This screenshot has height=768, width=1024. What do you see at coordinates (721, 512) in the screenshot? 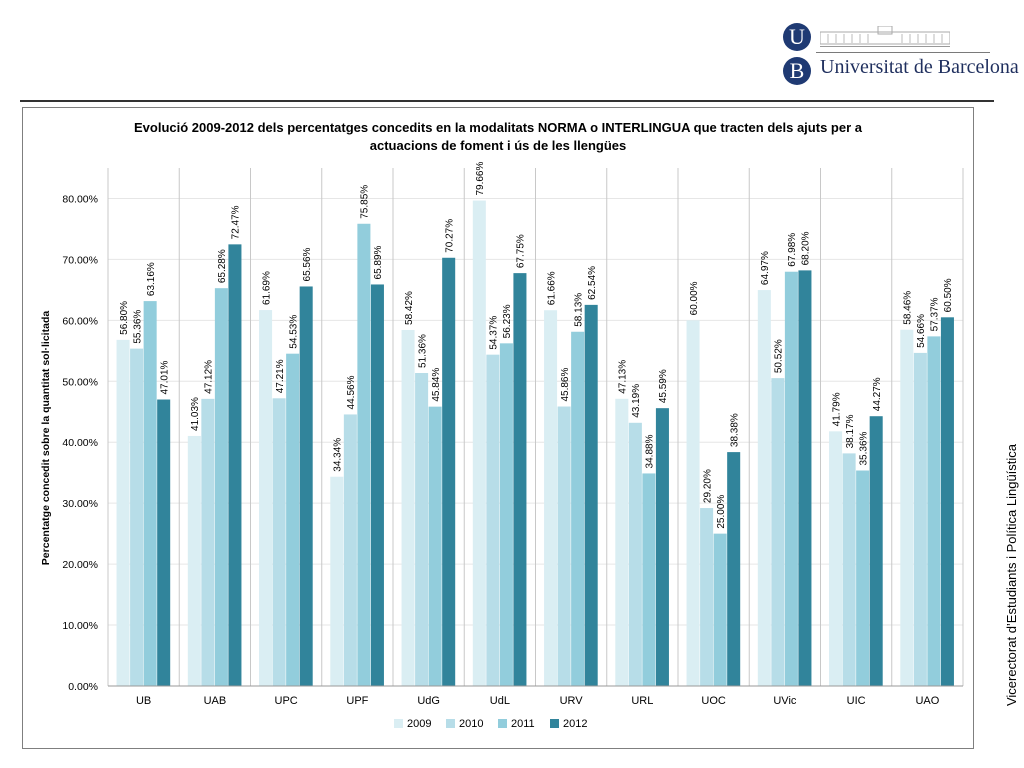
I see `data-label: 25.00%` at bounding box center [721, 512].